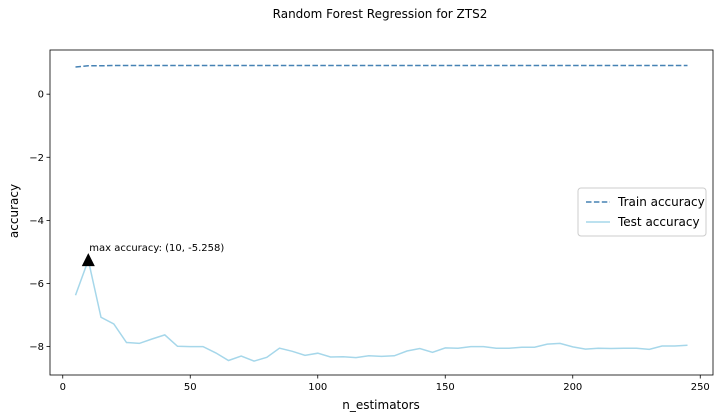 Image resolution: width=722 pixels, height=417 pixels. Describe the element at coordinates (41, 95) in the screenshot. I see `y-tick-label: 0` at that location.